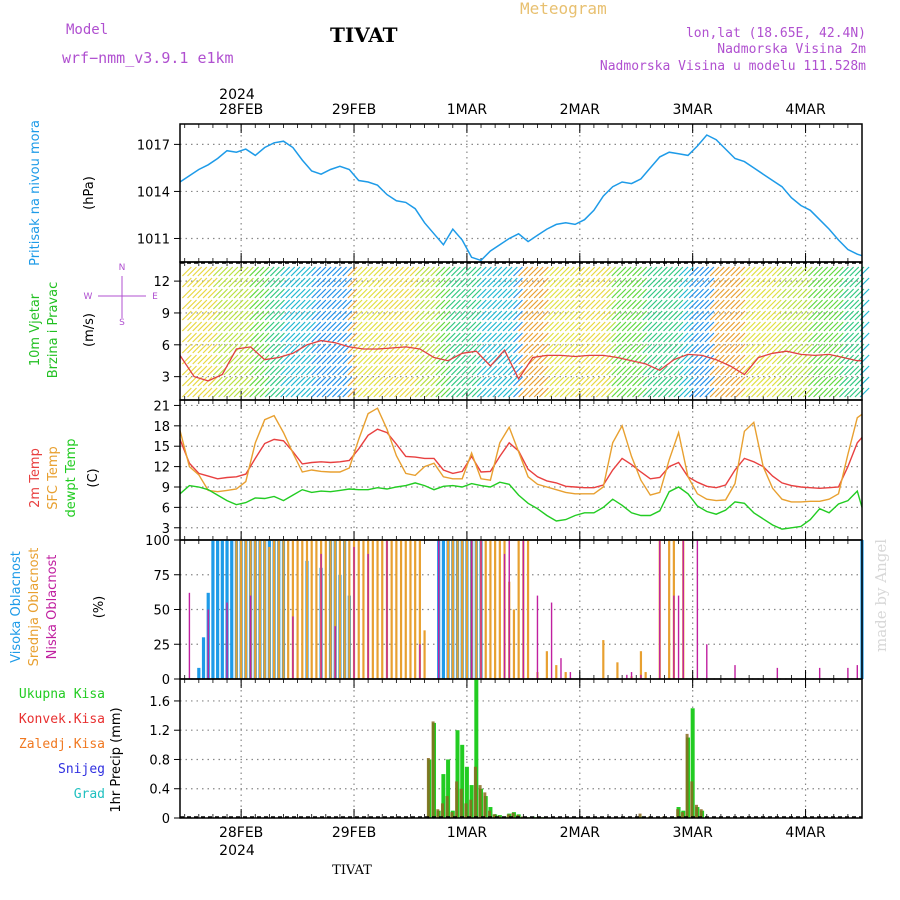  Describe the element at coordinates (693, 110) in the screenshot. I see `top-day-label: 3MAR` at that location.